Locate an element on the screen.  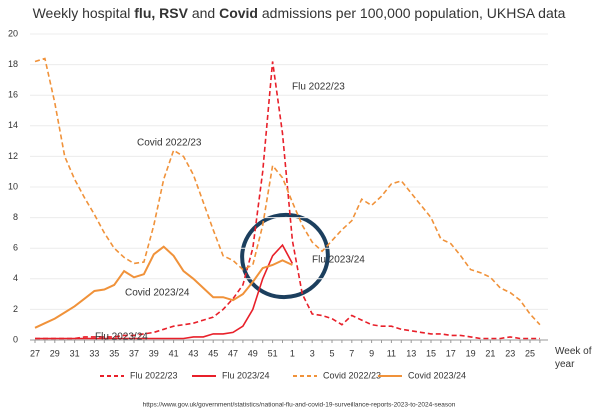
x-tick-label: 19 is located at coordinates (471, 353).